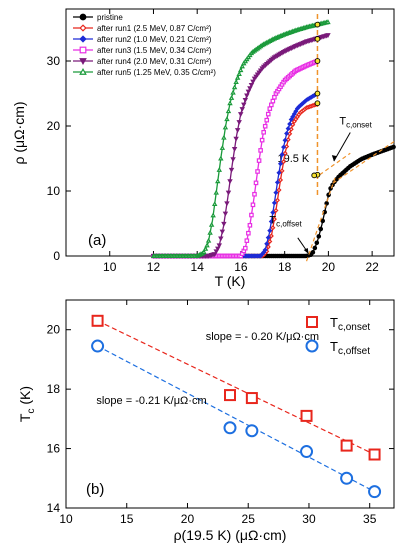 The height and width of the screenshot is (550, 403). I want to click on panel-b-legend: Tc,onset Tc,offset, so click(337, 336).